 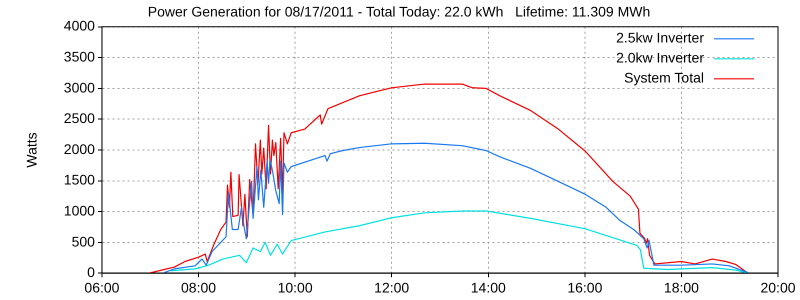 What do you see at coordinates (80, 118) in the screenshot?
I see `y-tick-label: 2500` at bounding box center [80, 118].